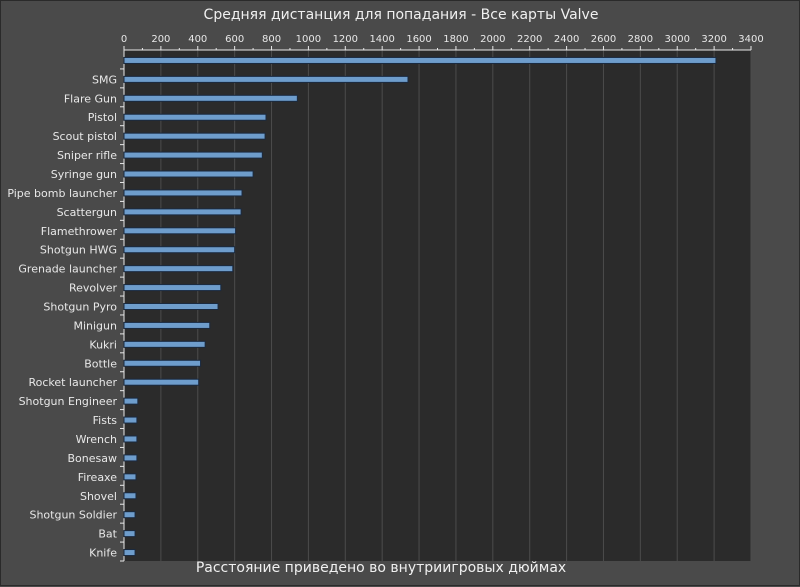  What do you see at coordinates (271, 39) in the screenshot?
I see `x-tick-label: 800` at bounding box center [271, 39].